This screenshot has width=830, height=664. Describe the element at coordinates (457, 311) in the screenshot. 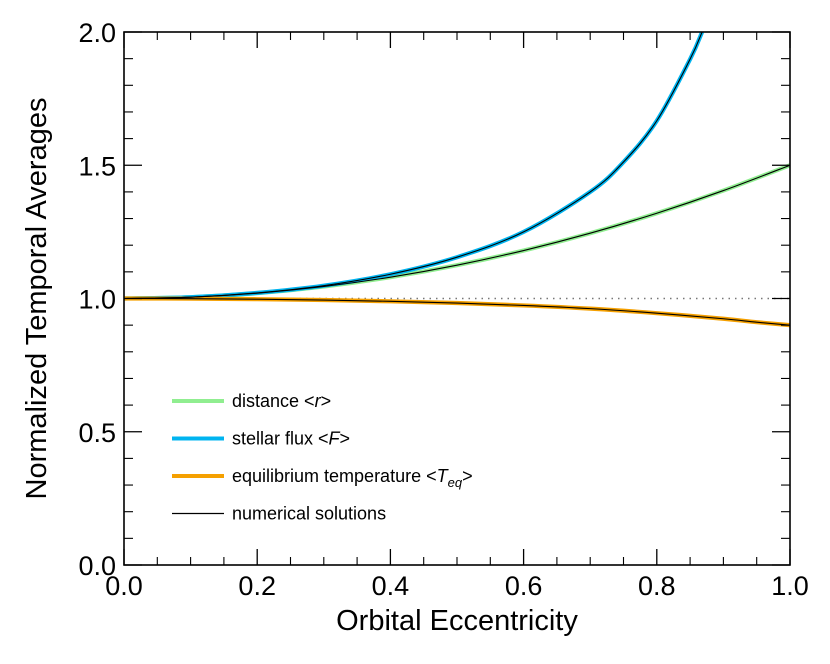

I see `numerical-solution-line-equilibrium-temperature-t-eq` at that location.